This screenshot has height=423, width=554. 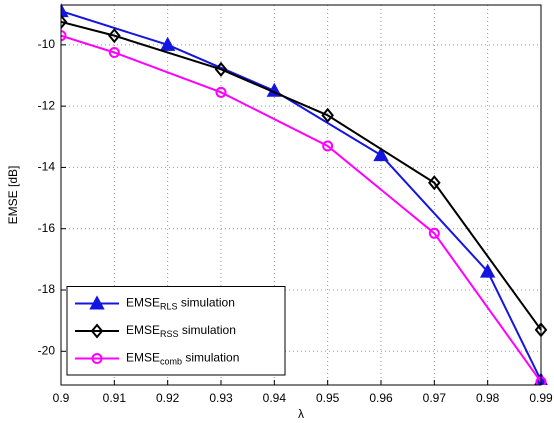 I want to click on y-tick-label: -20, so click(x=47, y=350).